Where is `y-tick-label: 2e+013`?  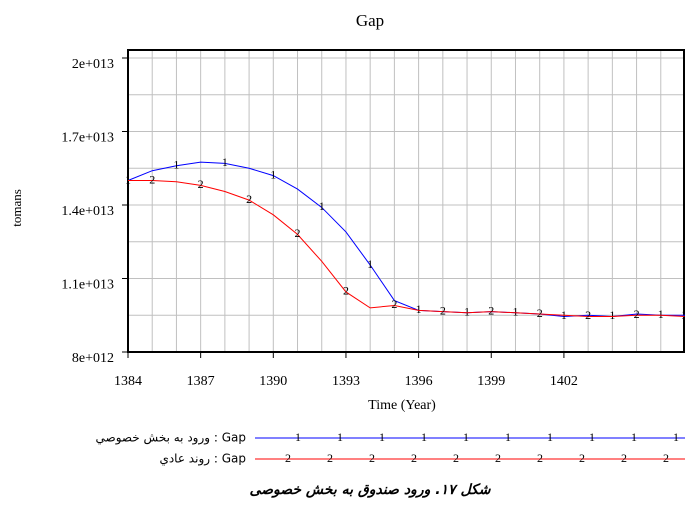
y-tick-label: 2e+013 is located at coordinates (93, 64).